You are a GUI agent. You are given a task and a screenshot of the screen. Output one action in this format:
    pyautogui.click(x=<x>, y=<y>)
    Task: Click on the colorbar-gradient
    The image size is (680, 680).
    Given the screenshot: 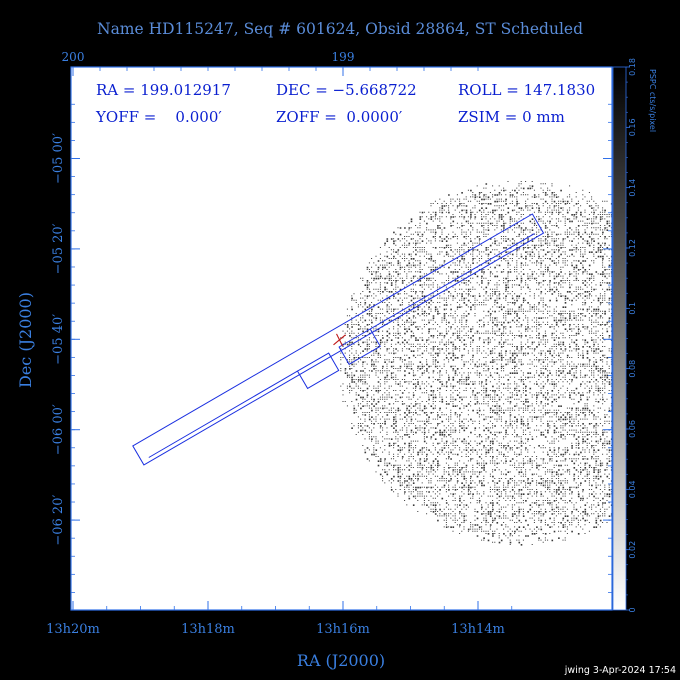 What is the action you would take?
    pyautogui.click(x=619, y=338)
    